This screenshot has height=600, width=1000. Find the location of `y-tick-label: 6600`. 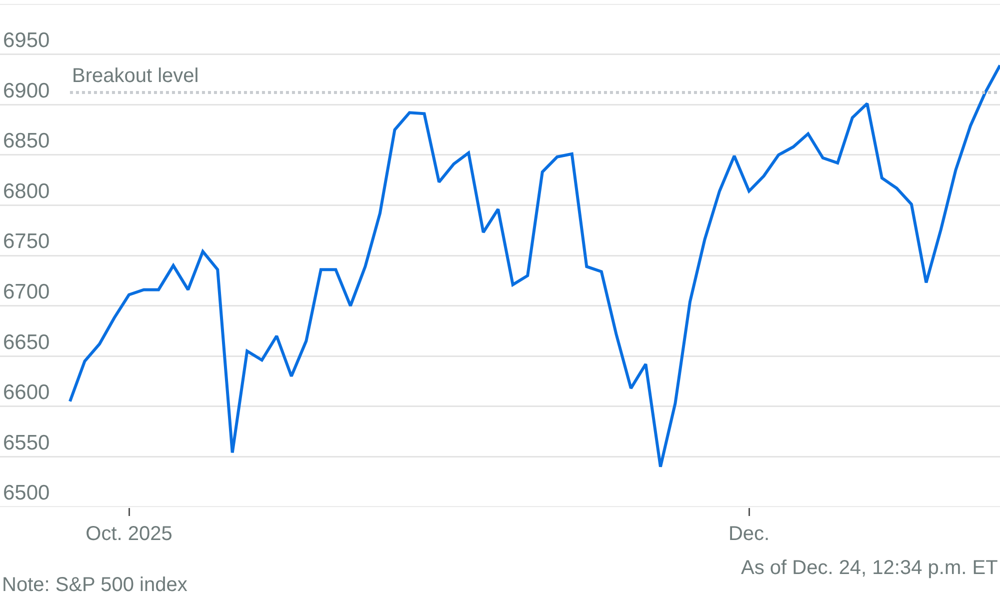

y-tick-label: 6600 is located at coordinates (26, 392).